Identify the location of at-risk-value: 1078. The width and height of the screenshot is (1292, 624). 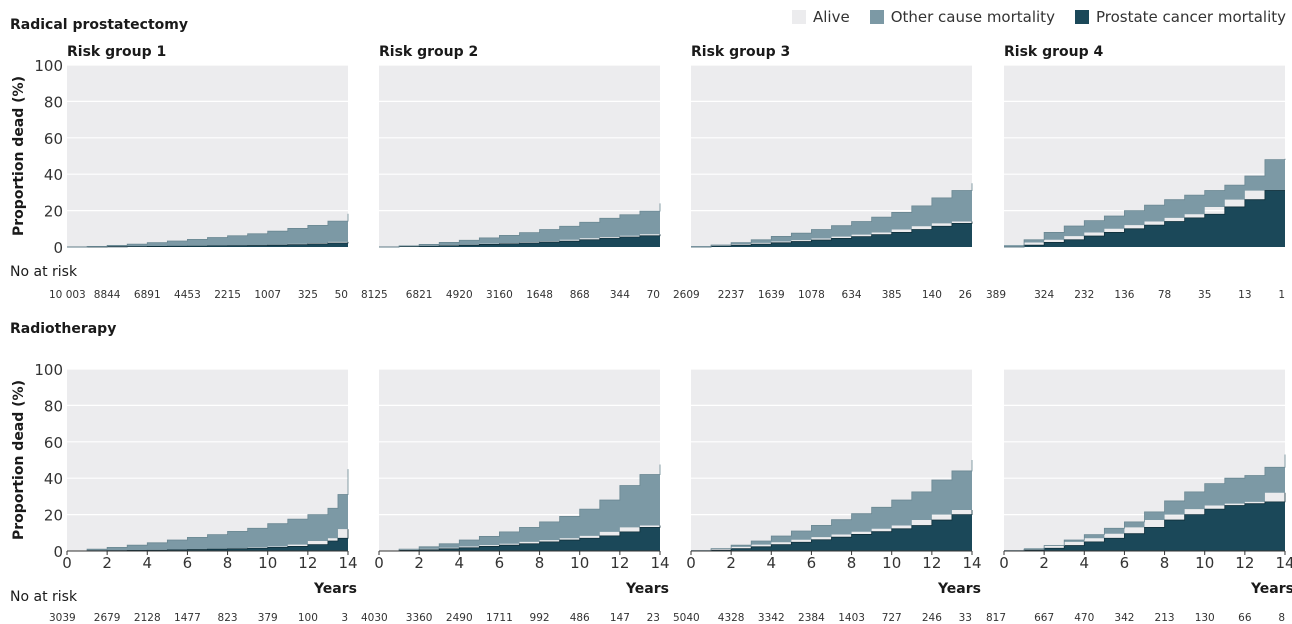
(811, 295).